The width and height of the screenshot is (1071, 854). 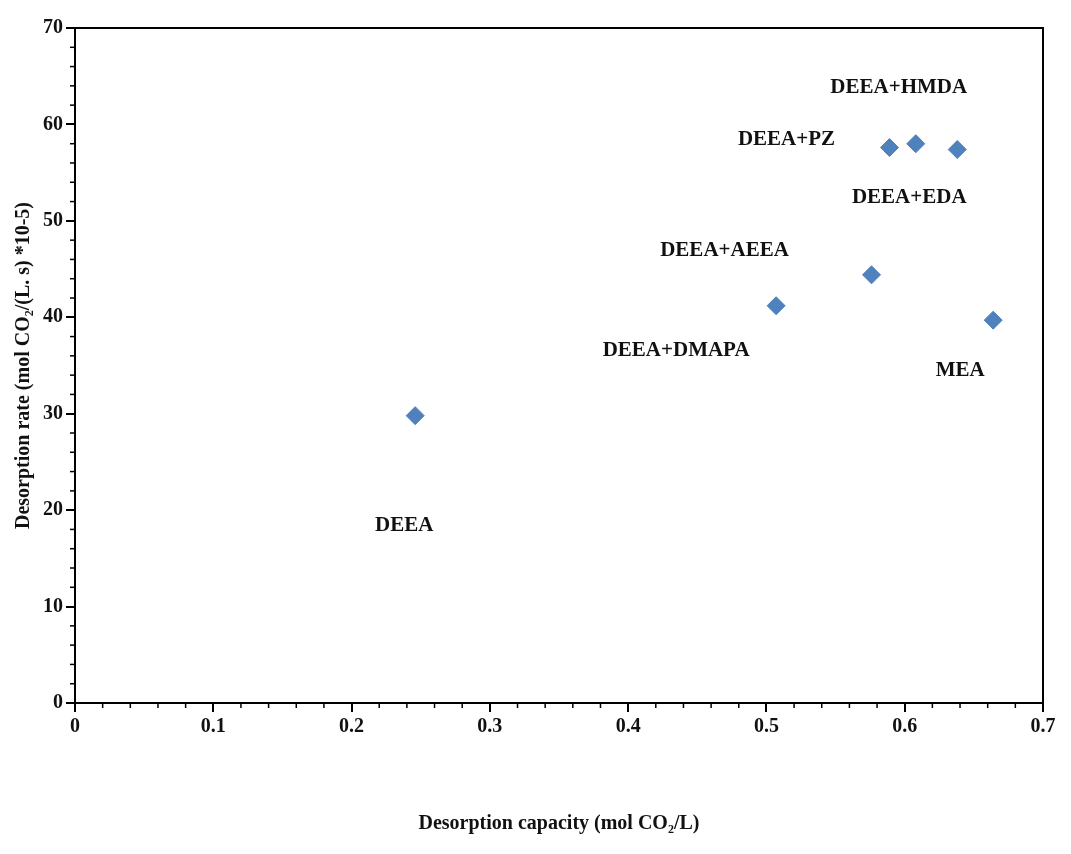 I want to click on y-tick-label: 30, so click(x=53, y=411).